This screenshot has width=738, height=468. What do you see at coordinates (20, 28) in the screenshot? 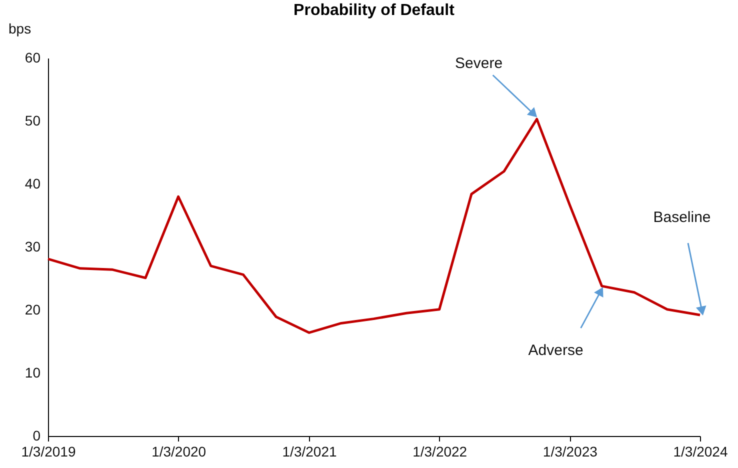
I see `y-axis-title: bps` at bounding box center [20, 28].